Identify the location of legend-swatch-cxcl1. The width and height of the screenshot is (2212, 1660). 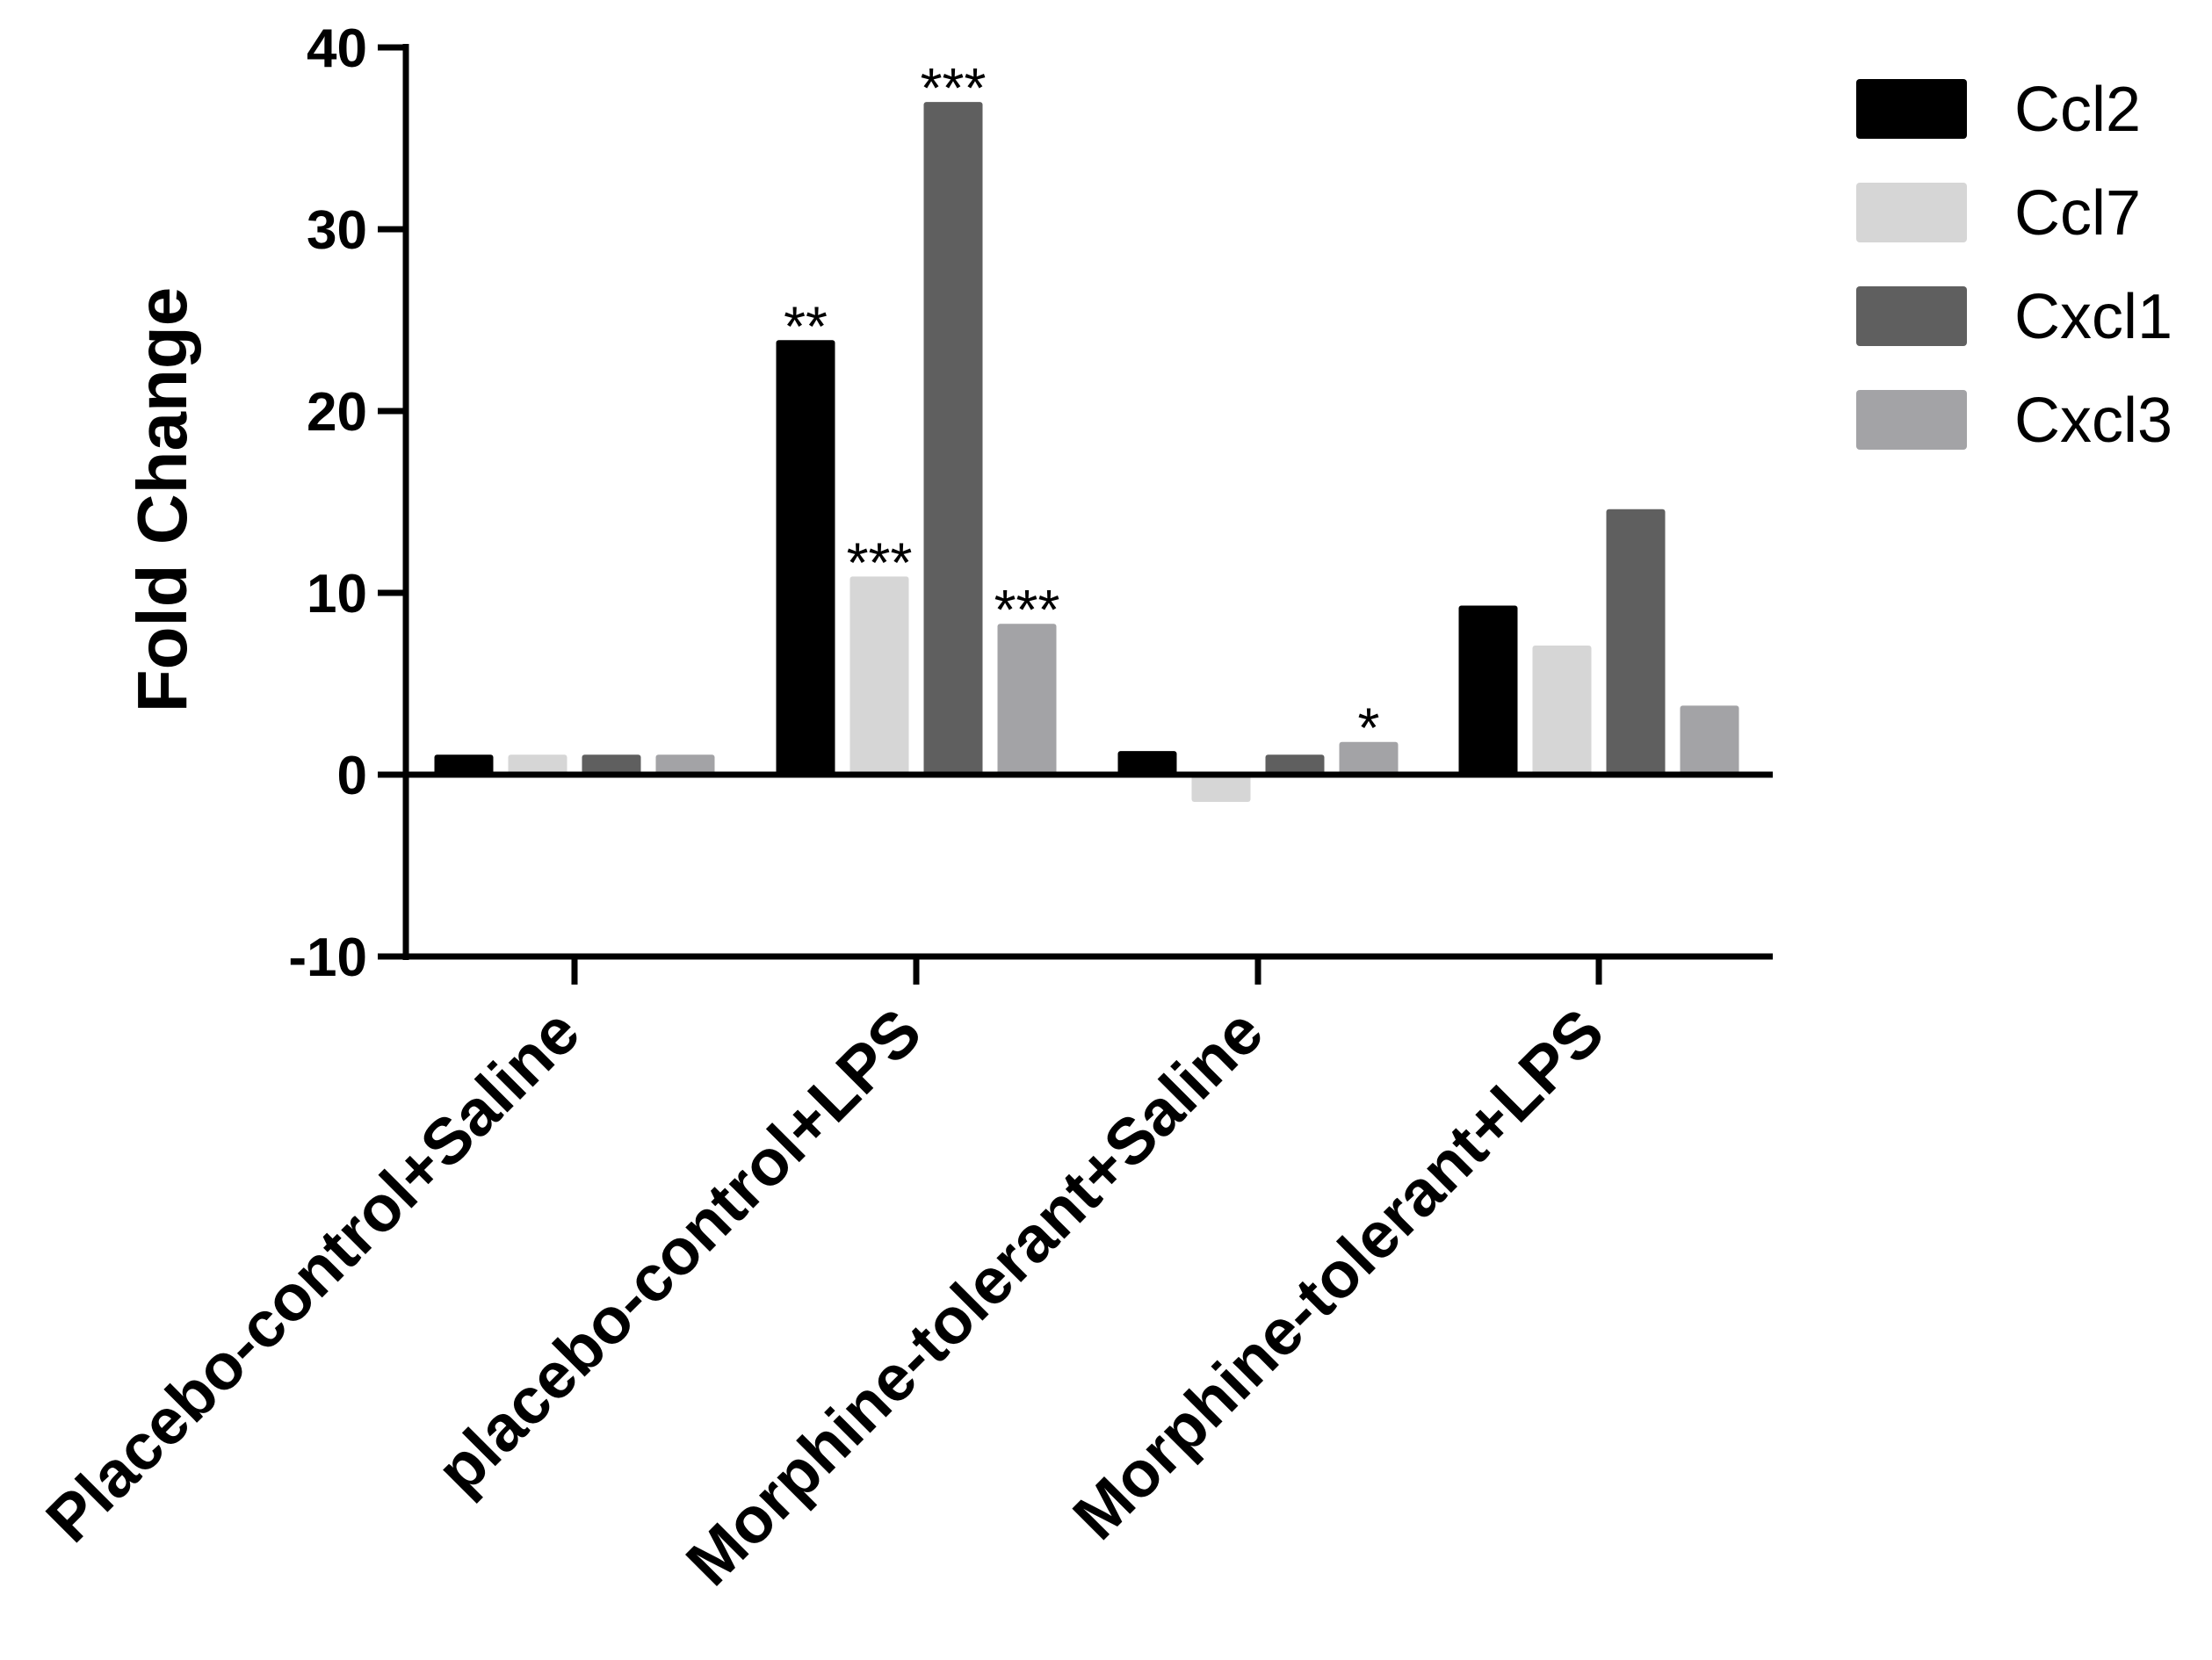
(1911, 316).